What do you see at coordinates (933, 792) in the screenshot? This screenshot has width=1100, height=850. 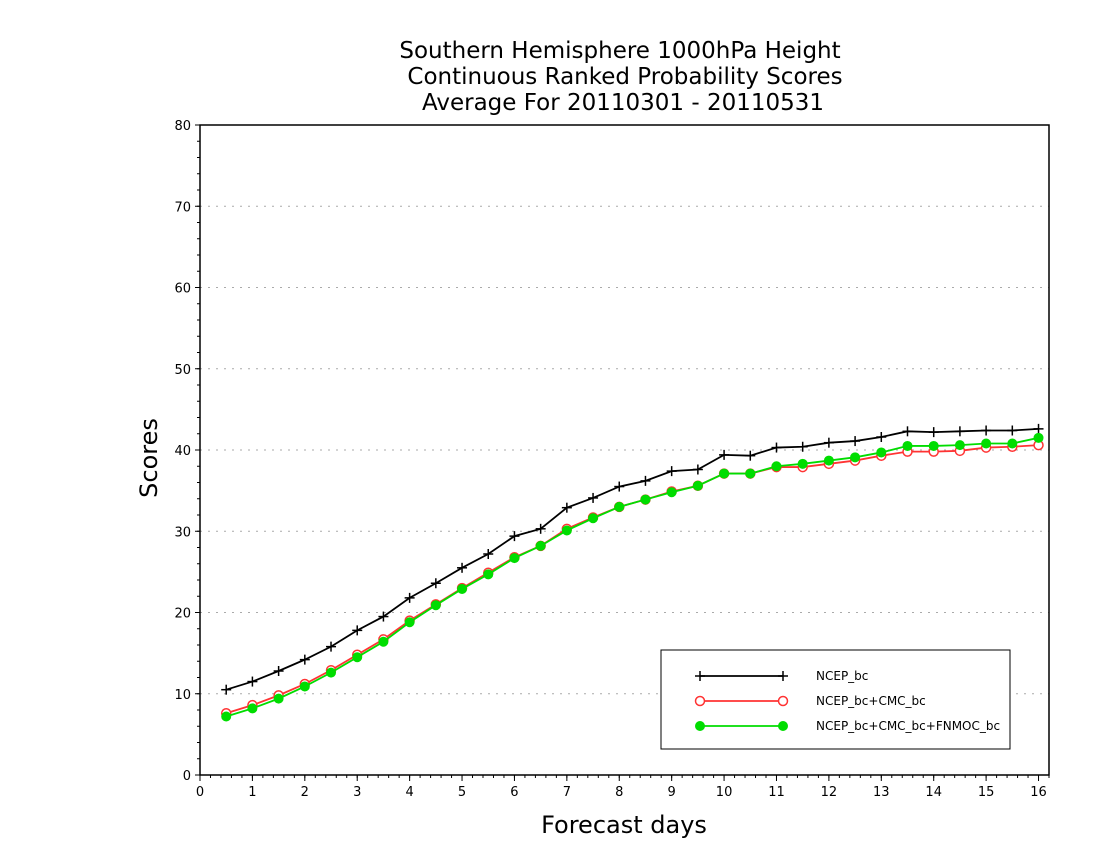 I see `x-tick-label-14: 14` at bounding box center [933, 792].